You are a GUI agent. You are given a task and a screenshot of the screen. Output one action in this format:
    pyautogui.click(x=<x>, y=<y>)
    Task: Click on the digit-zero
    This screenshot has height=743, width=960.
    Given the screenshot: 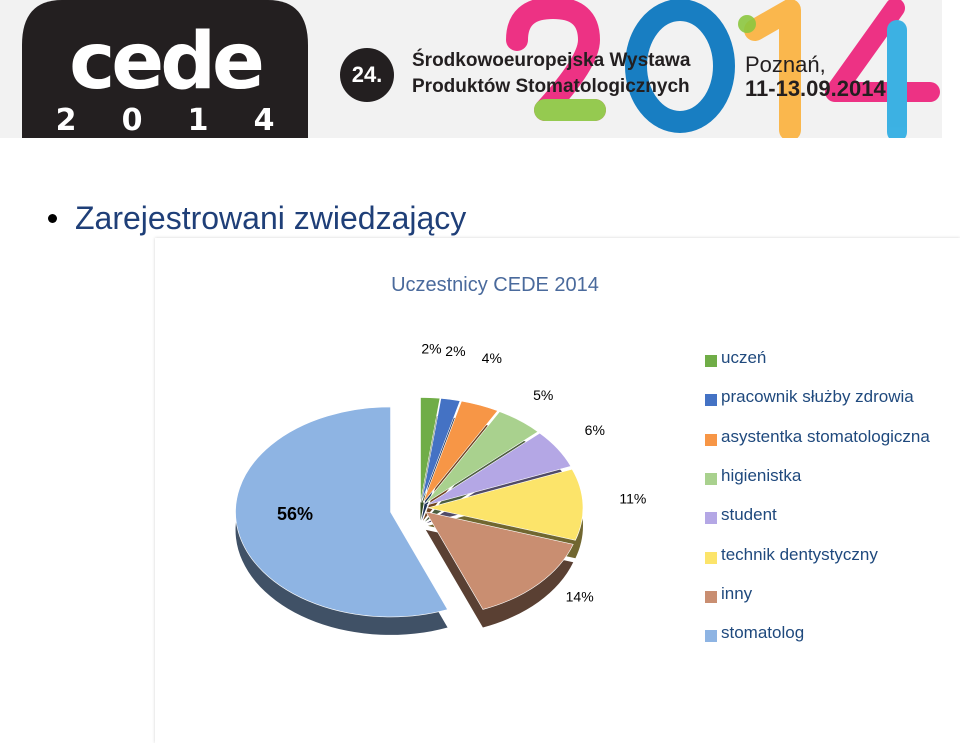 What is the action you would take?
    pyautogui.click(x=680, y=66)
    